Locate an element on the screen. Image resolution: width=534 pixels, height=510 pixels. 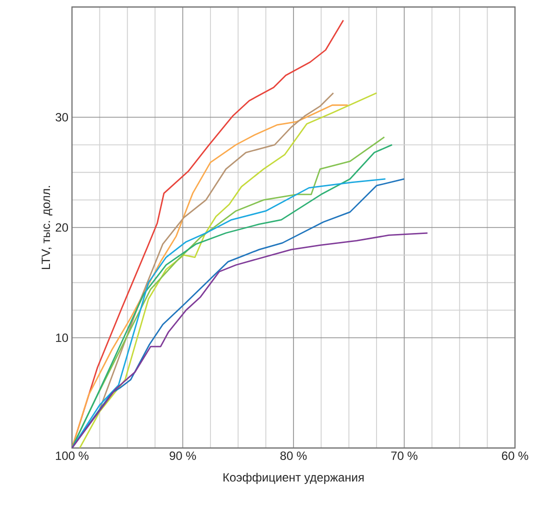
y-tick-label: 20 is located at coordinates (62, 227).